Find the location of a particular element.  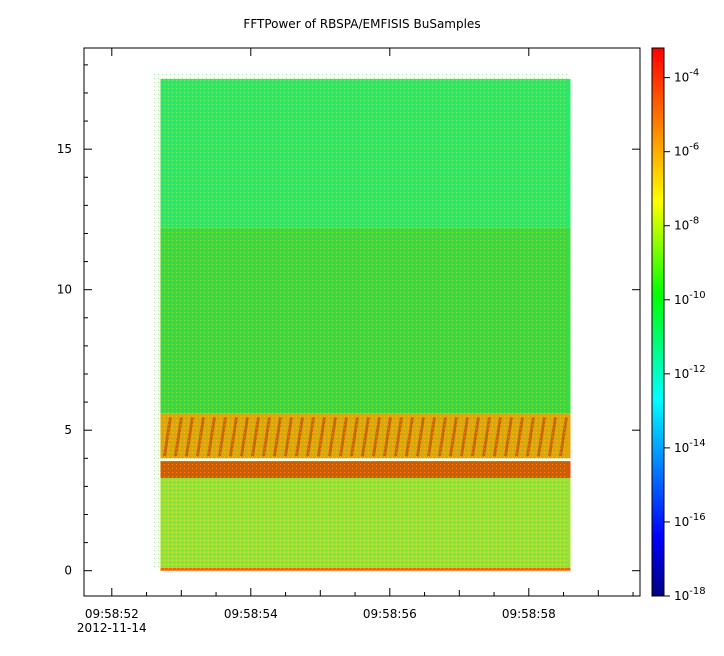

colorbar-tick-label: 10⁻¹⁴ is located at coordinates (690, 446).